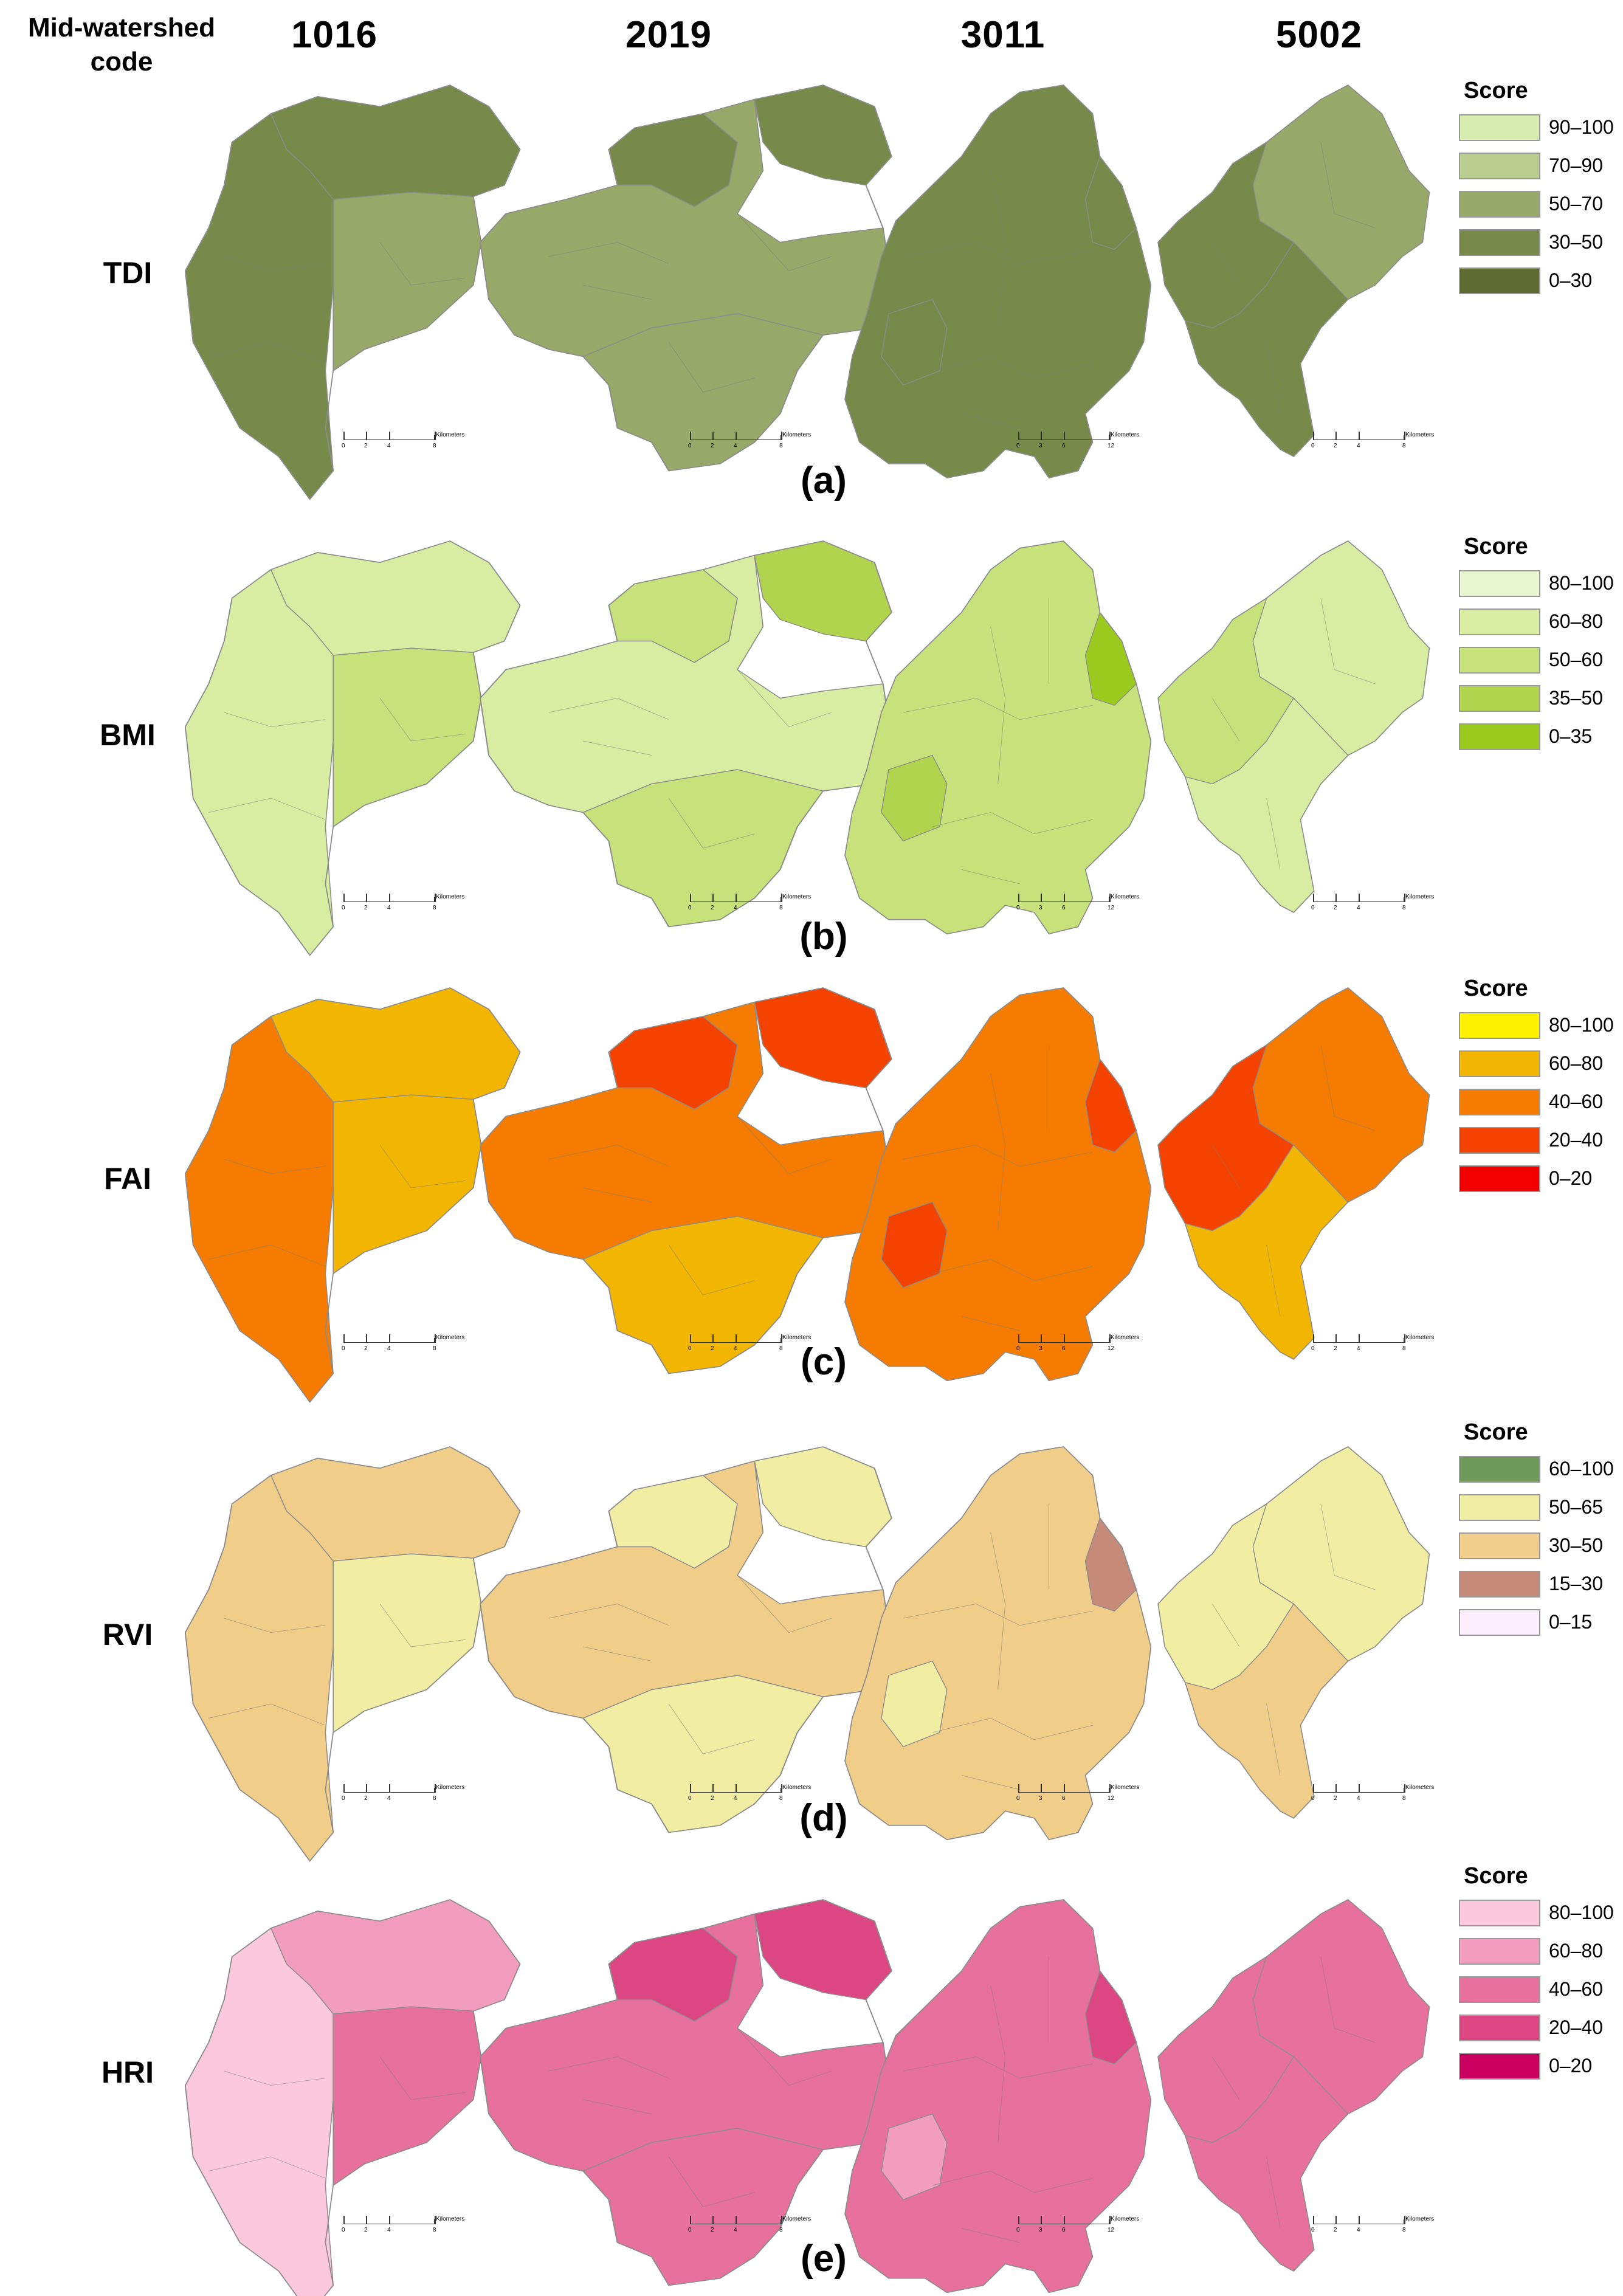  What do you see at coordinates (1581, 127) in the screenshot?
I see `legend-label: 90–100` at bounding box center [1581, 127].